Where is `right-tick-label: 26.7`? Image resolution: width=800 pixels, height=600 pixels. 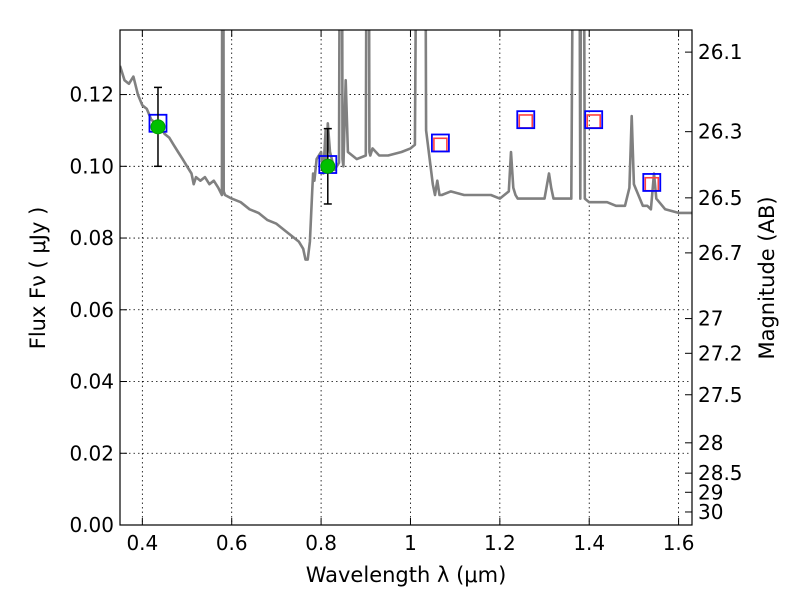 right-tick-label: 26.7 is located at coordinates (720, 253).